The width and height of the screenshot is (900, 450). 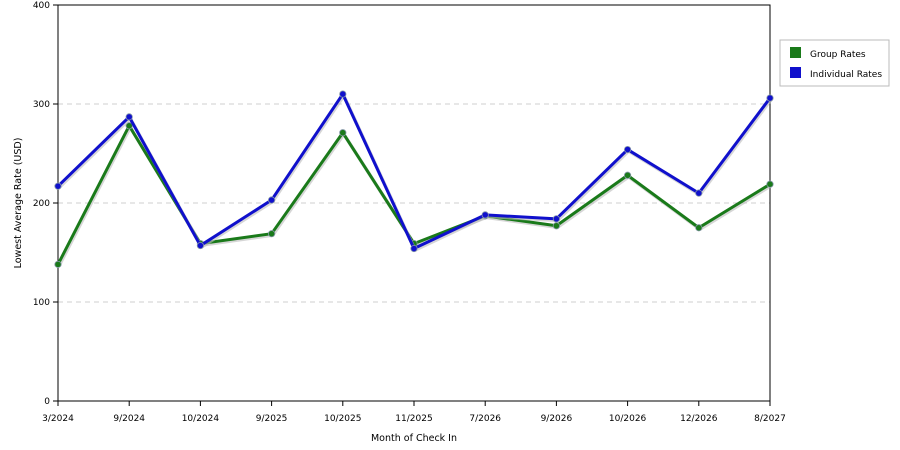 I want to click on x-tick-label: 9/2024, so click(x=129, y=419).